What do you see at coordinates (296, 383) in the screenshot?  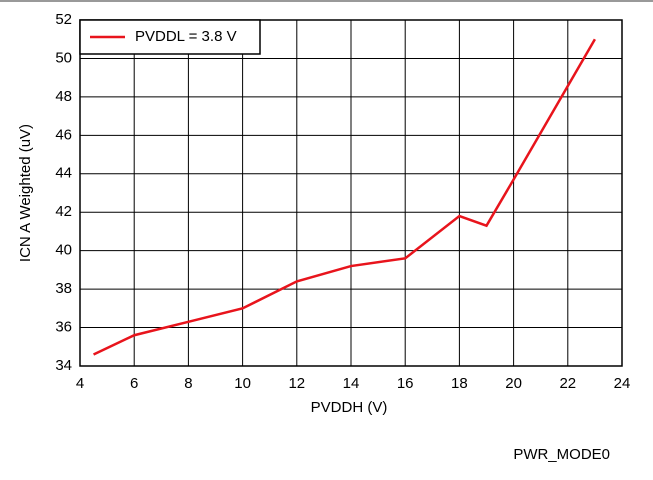 I see `x-tick-label: 12` at bounding box center [296, 383].